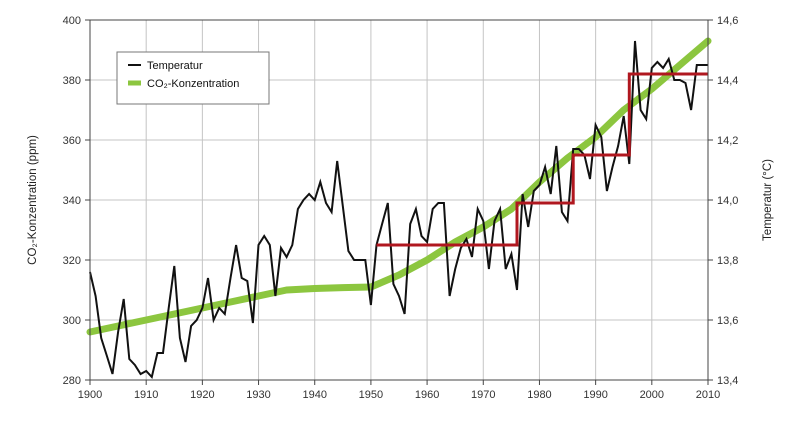  I want to click on y-left-axis-title: CO₂-Konzentration (ppm), so click(33, 200).